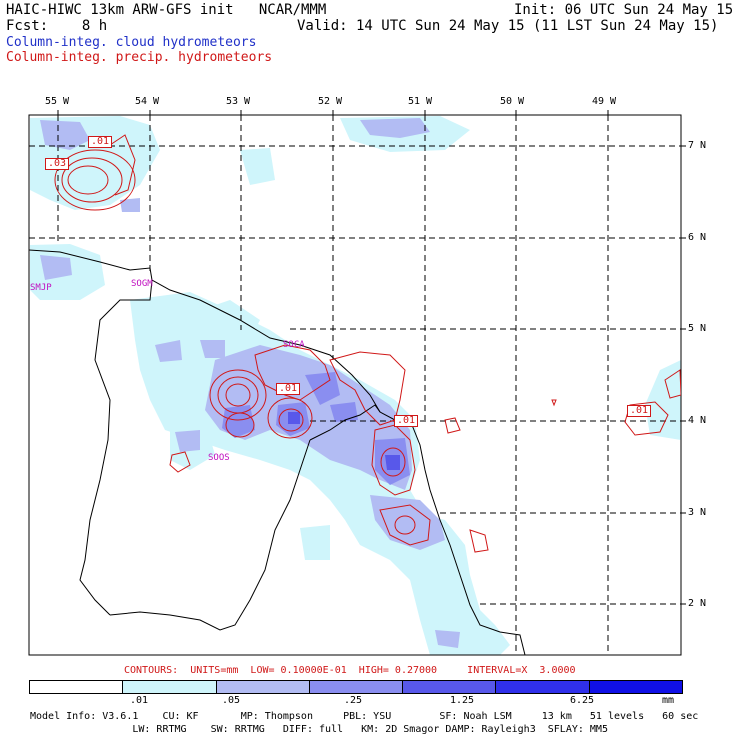  I want to click on plot-title: HAIC-HIWC 13km ARW-GFS init NCAR/MMM, so click(166, 10).